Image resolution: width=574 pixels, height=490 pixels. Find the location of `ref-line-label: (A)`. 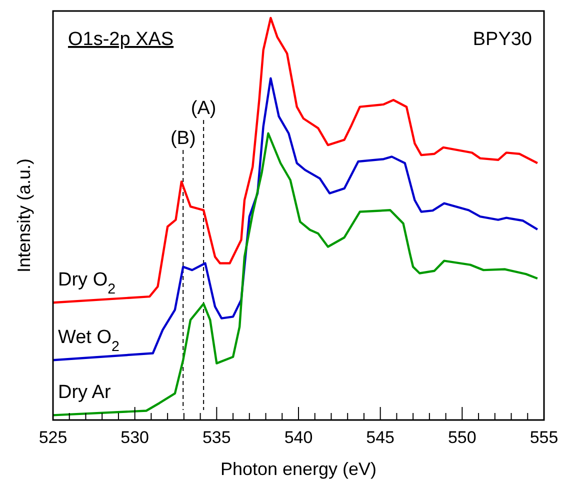

ref-line-label: (A) is located at coordinates (203, 108).